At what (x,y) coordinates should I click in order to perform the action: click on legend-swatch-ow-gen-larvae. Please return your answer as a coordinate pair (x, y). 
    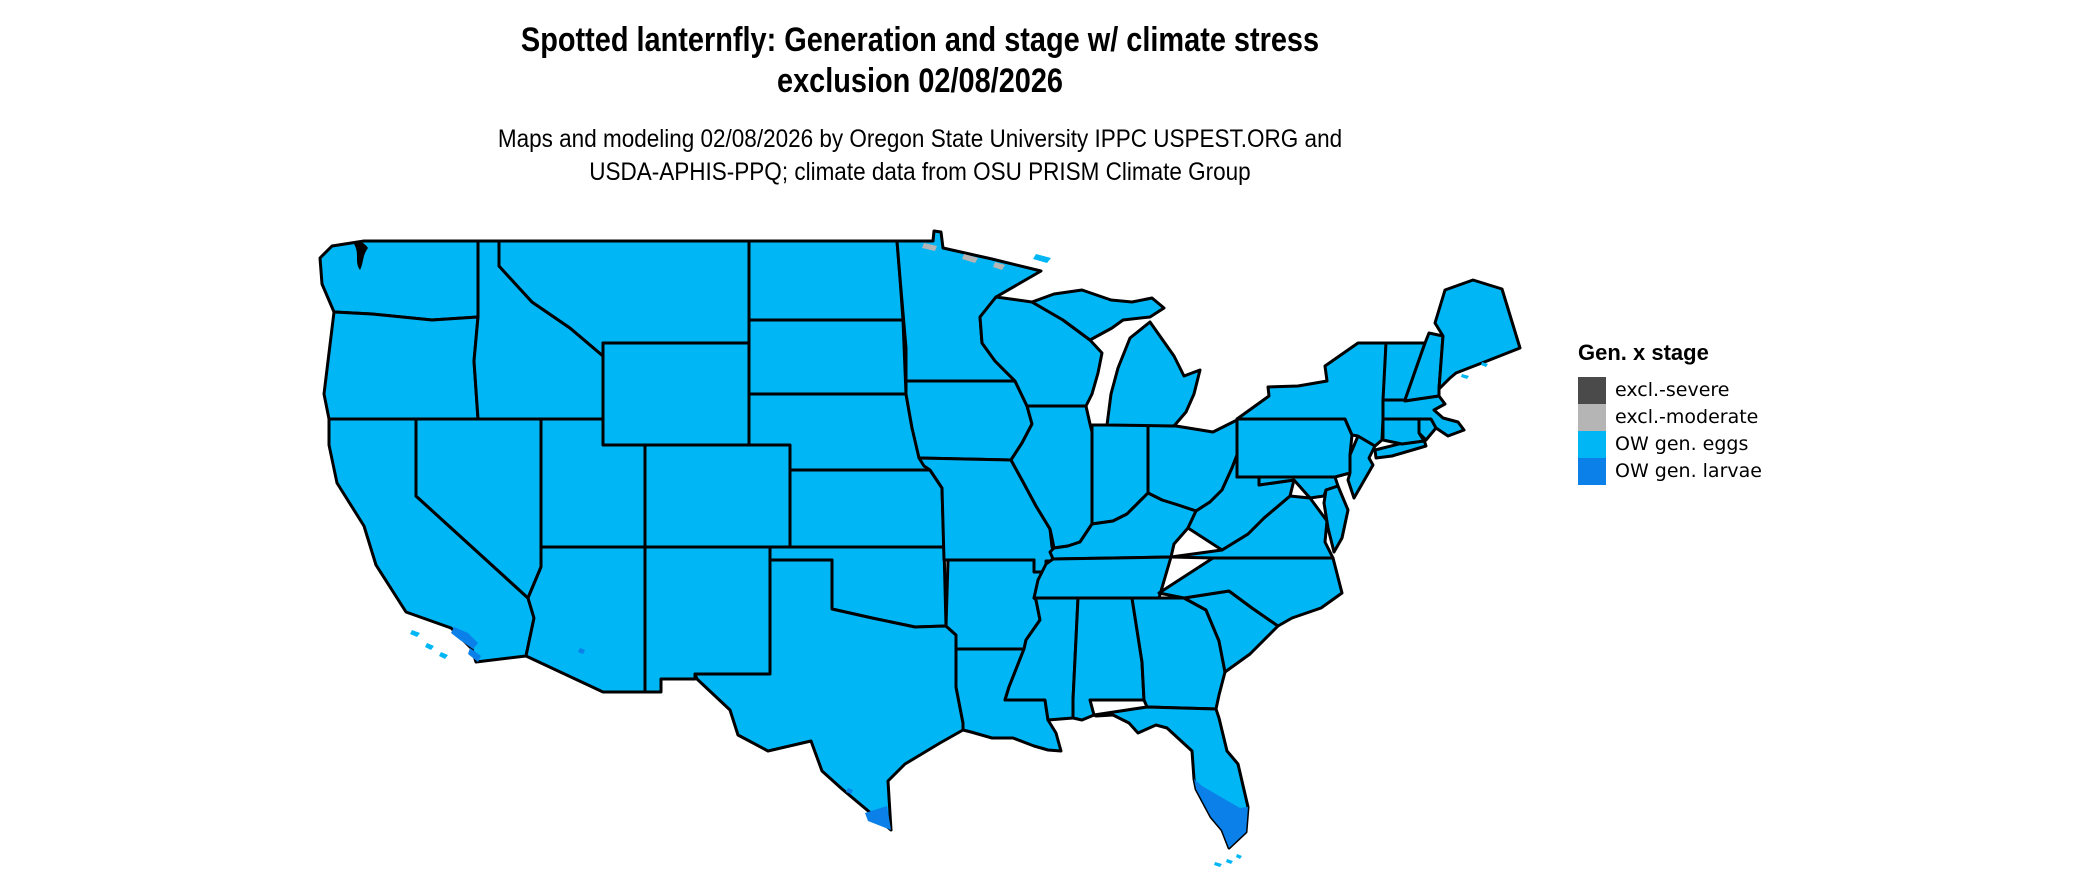
    Looking at the image, I should click on (1592, 471).